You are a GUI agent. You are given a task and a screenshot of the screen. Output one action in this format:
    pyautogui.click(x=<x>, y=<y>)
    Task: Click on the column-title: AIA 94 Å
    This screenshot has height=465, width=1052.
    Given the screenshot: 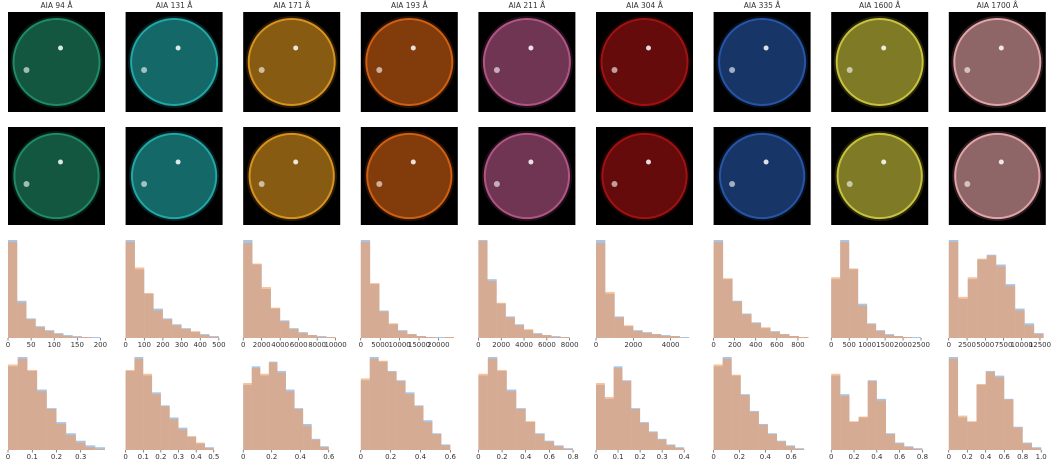 What is the action you would take?
    pyautogui.click(x=57, y=5)
    